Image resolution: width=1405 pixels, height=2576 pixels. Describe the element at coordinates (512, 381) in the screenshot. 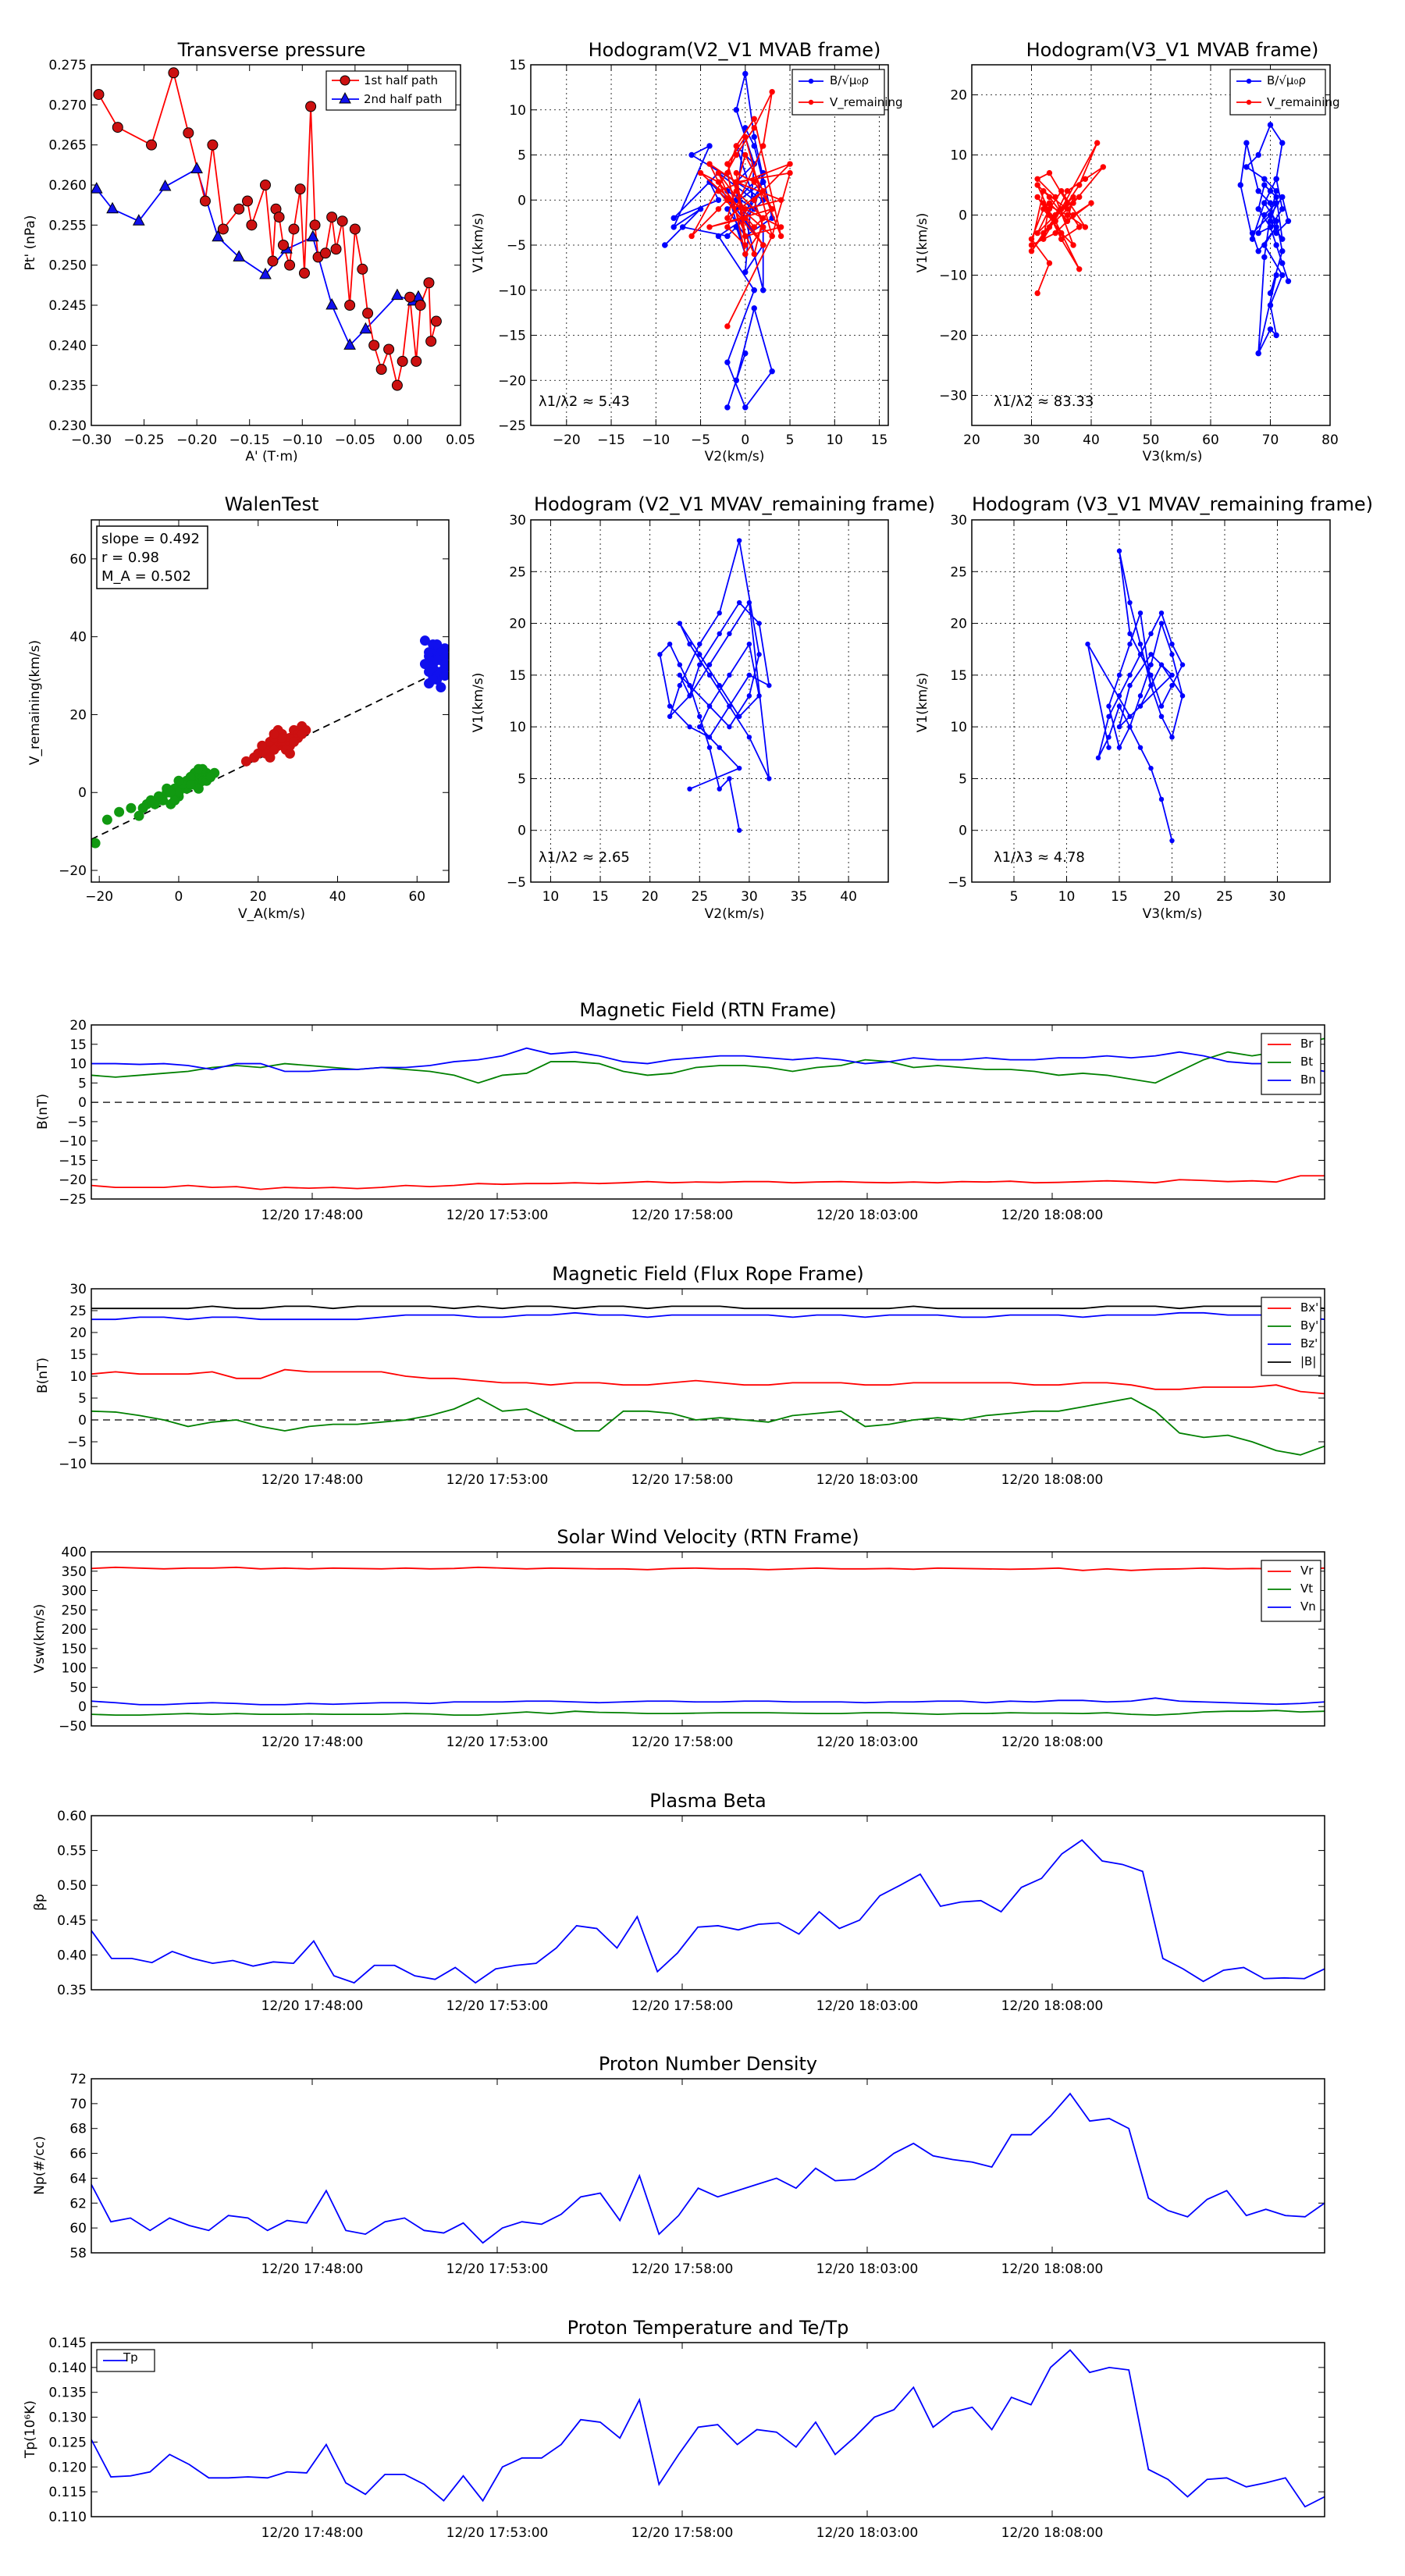

I see `hodo1-ytick-label-1: −20` at that location.